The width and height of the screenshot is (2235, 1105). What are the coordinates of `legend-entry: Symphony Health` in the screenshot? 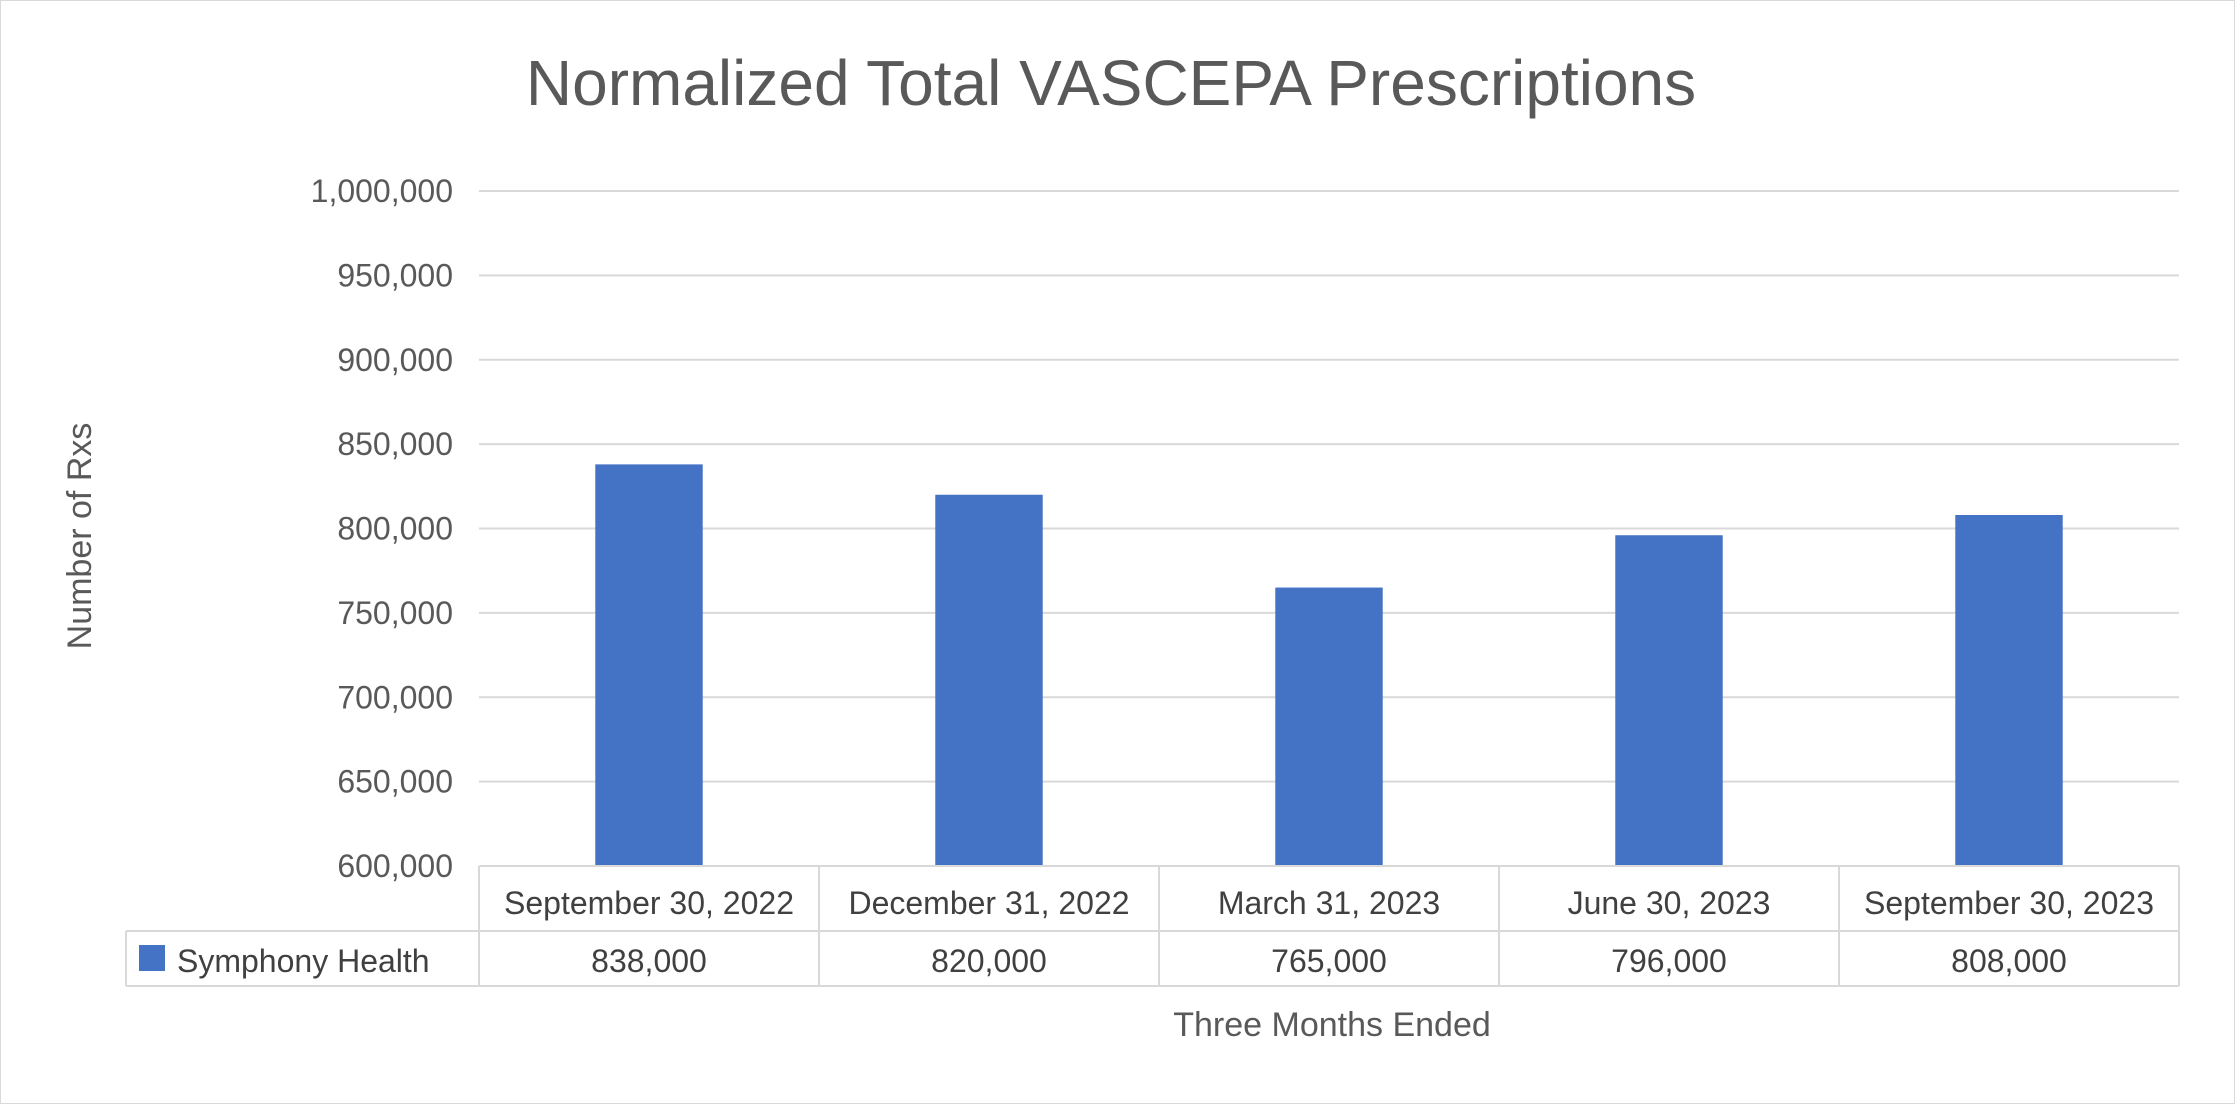 It's located at (303, 961).